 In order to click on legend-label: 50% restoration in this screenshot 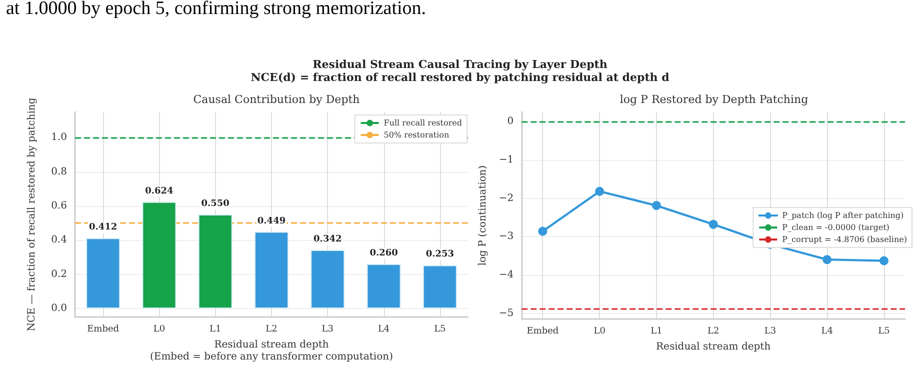, I will do `click(417, 135)`.